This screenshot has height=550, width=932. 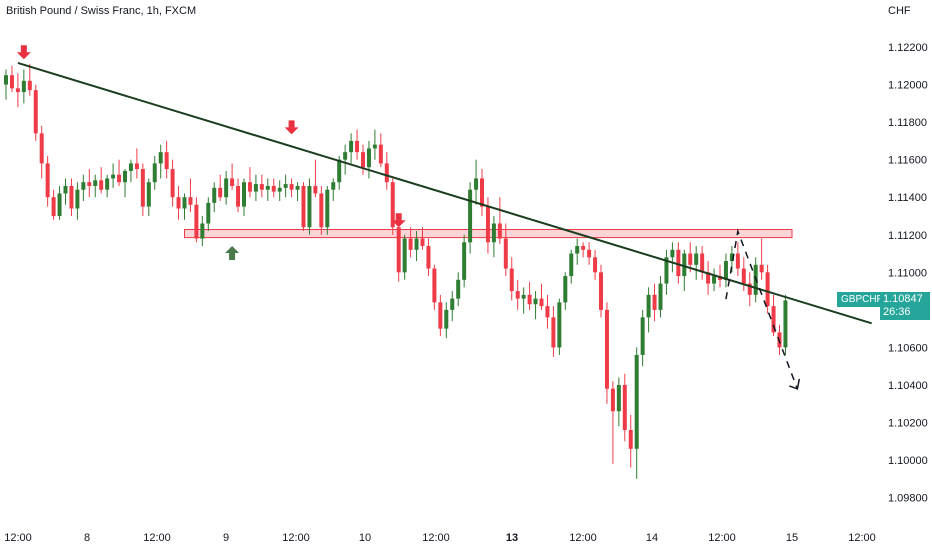 What do you see at coordinates (907, 123) in the screenshot?
I see `y-tick-label: 1.11800` at bounding box center [907, 123].